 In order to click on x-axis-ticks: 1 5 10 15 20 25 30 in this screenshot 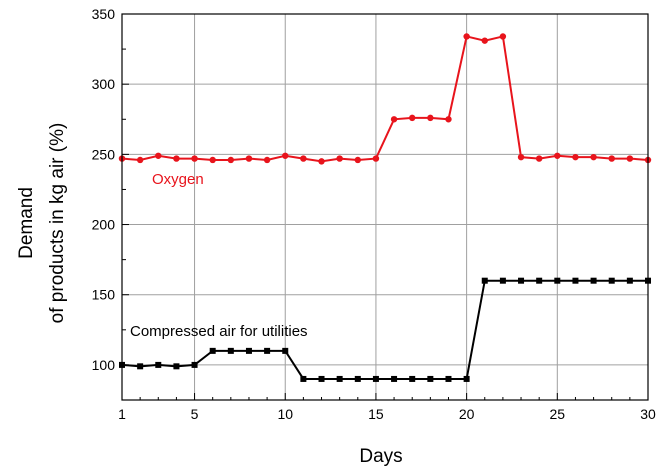, I will do `click(387, 407)`.